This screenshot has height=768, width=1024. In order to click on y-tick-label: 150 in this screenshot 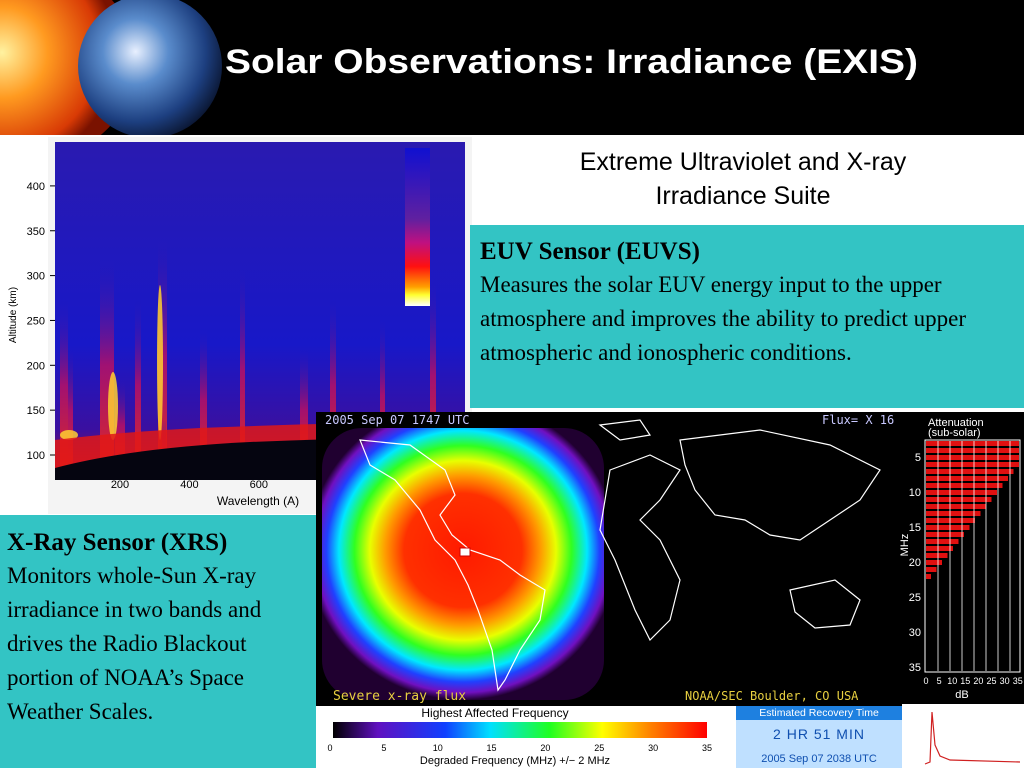, I will do `click(36, 411)`.